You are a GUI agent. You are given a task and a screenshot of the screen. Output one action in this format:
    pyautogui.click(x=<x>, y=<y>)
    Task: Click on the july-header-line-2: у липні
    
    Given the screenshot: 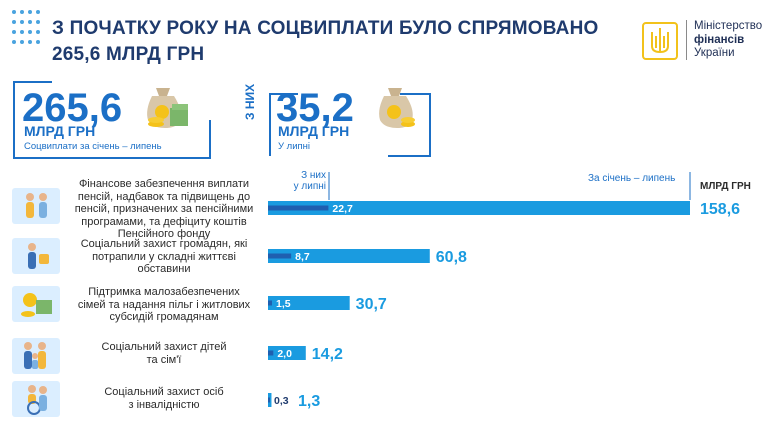 What is the action you would take?
    pyautogui.click(x=309, y=186)
    